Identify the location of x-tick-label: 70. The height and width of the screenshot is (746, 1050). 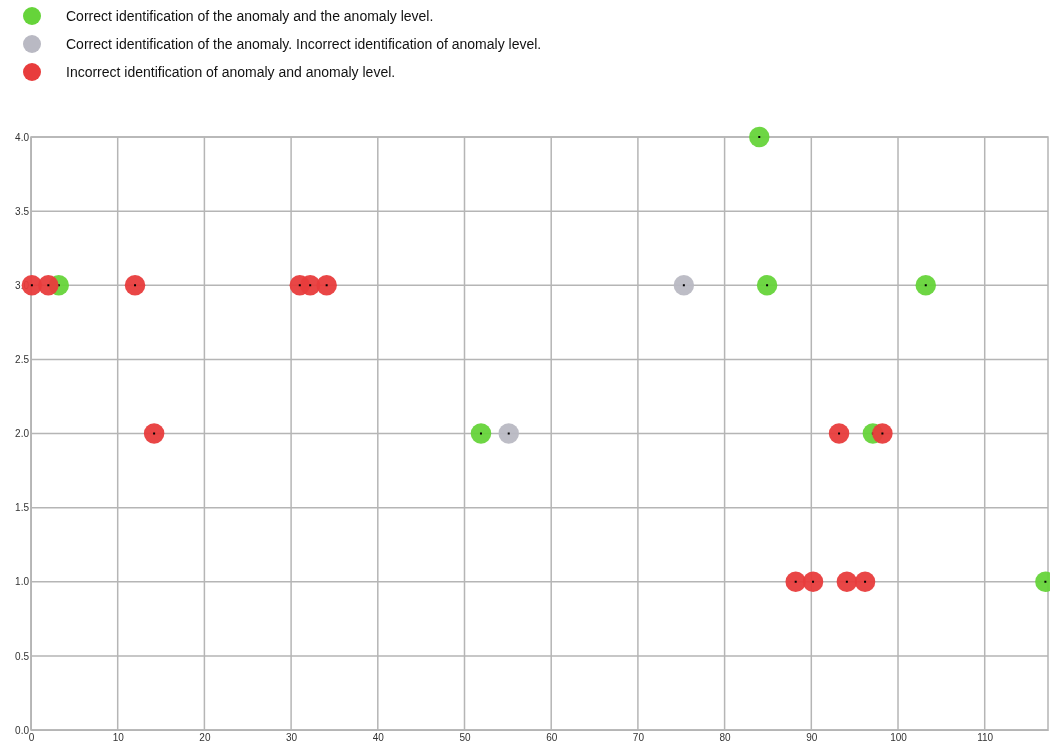
(638, 738).